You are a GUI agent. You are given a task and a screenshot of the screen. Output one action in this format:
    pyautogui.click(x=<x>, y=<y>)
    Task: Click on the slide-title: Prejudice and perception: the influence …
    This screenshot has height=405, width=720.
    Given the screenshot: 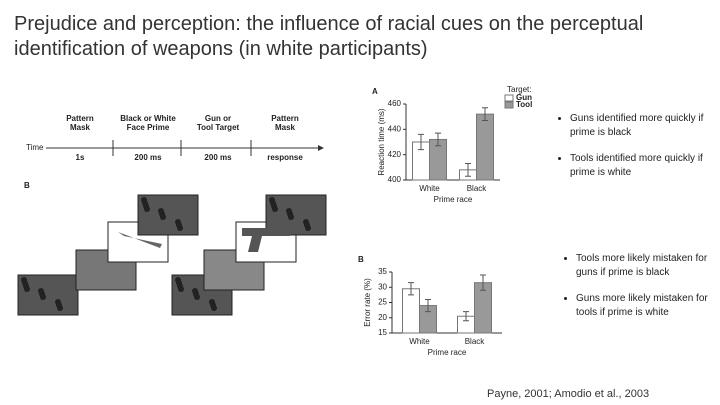 What is the action you would take?
    pyautogui.click(x=329, y=36)
    